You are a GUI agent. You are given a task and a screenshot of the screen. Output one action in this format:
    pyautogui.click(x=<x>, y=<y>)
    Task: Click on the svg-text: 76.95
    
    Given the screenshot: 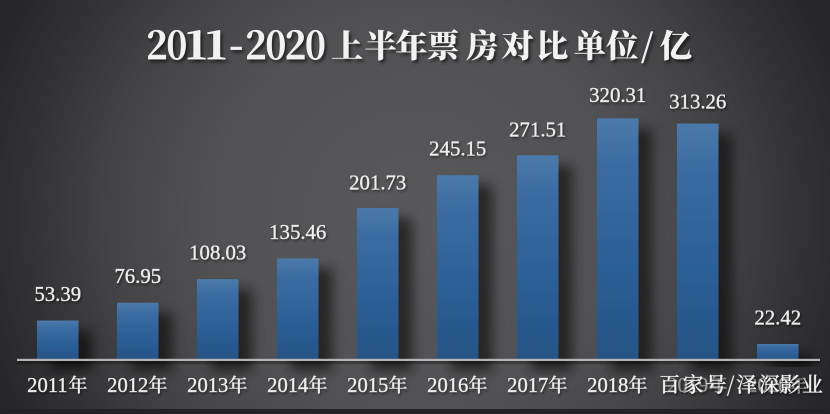 What is the action you would take?
    pyautogui.click(x=137, y=276)
    